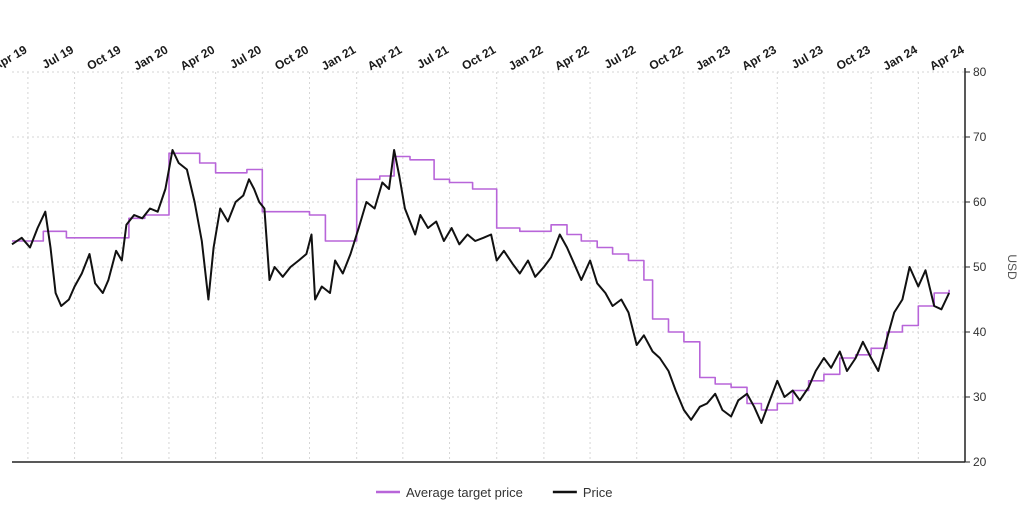  I want to click on y-tick-label: 40, so click(980, 332).